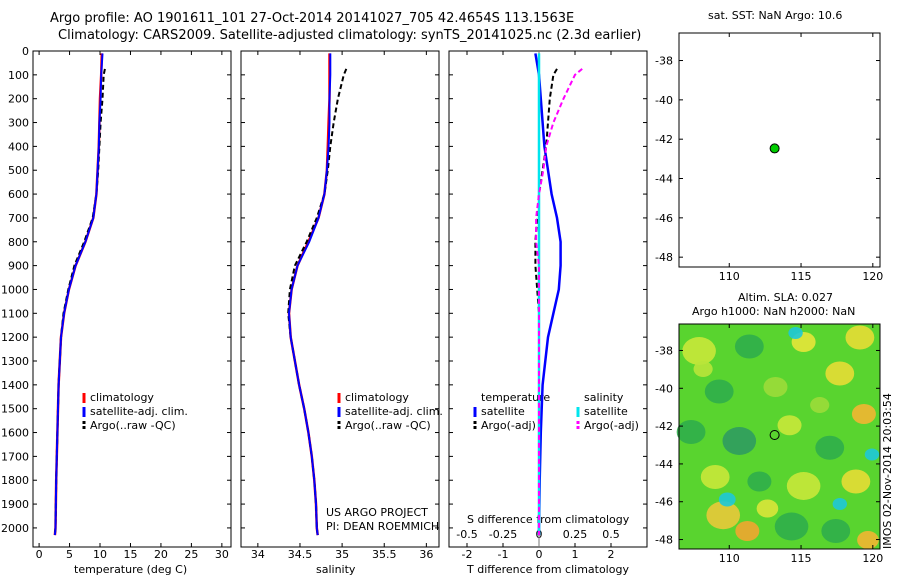 This screenshot has width=900, height=580. What do you see at coordinates (664, 464) in the screenshot?
I see `sla-map-y-tick-label: -44` at bounding box center [664, 464].